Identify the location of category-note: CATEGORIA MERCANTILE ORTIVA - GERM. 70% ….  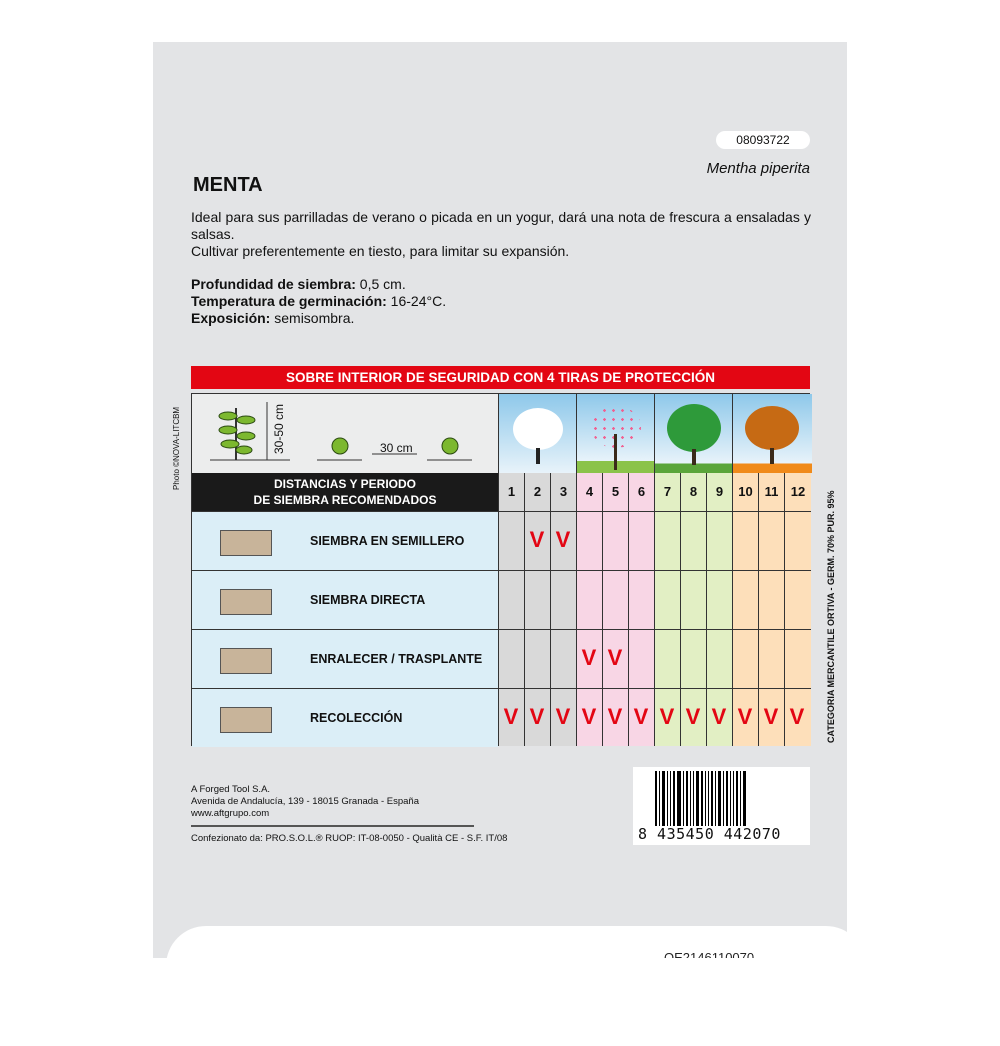
(831, 616).